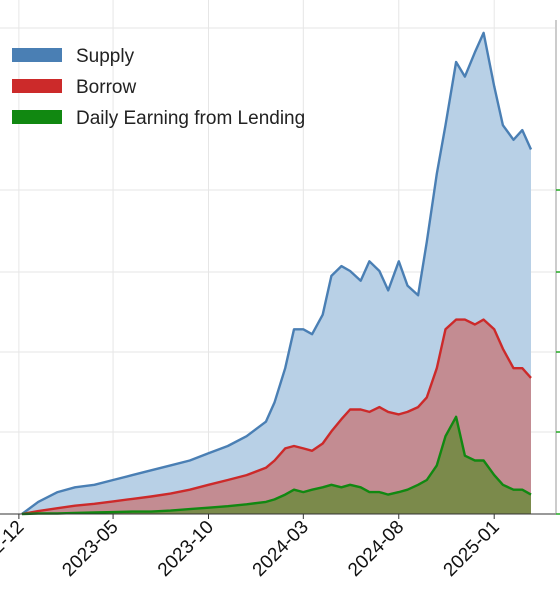 The width and height of the screenshot is (560, 600). What do you see at coordinates (186, 549) in the screenshot?
I see `x-tick-label: 2023-10` at bounding box center [186, 549].